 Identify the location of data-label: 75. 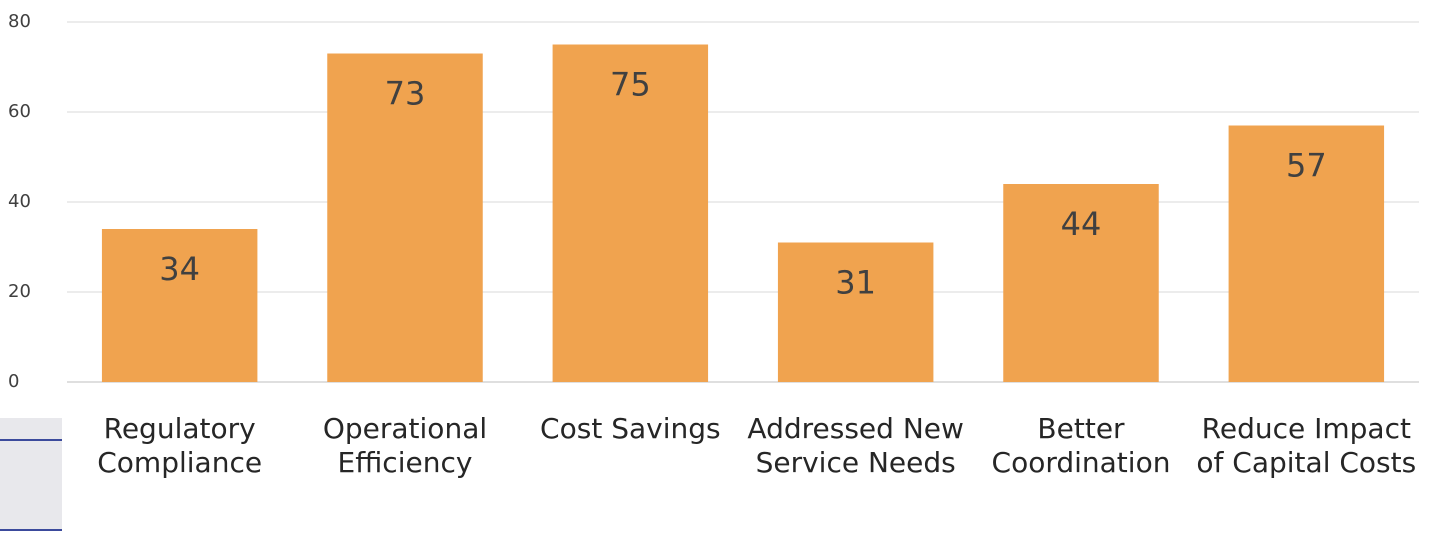
(630, 85).